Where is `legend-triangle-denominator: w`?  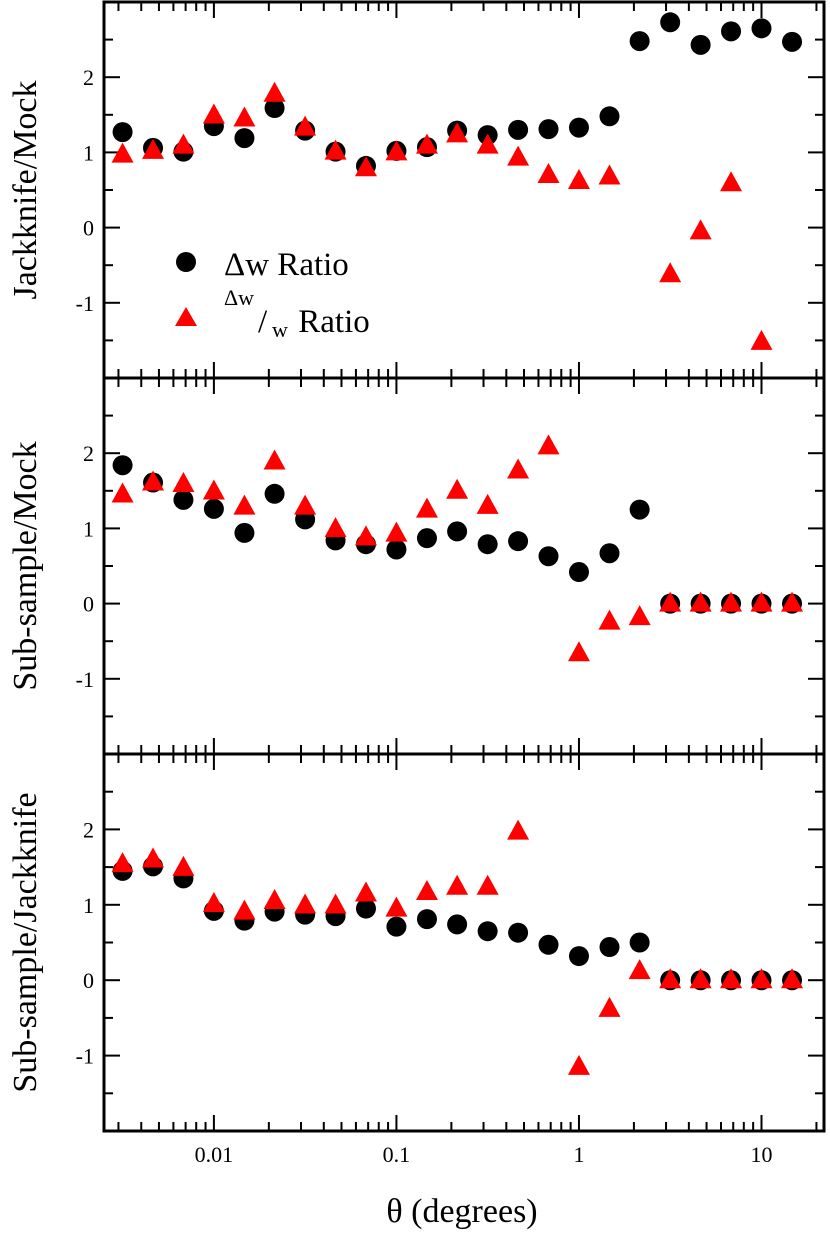 legend-triangle-denominator: w is located at coordinates (280, 329).